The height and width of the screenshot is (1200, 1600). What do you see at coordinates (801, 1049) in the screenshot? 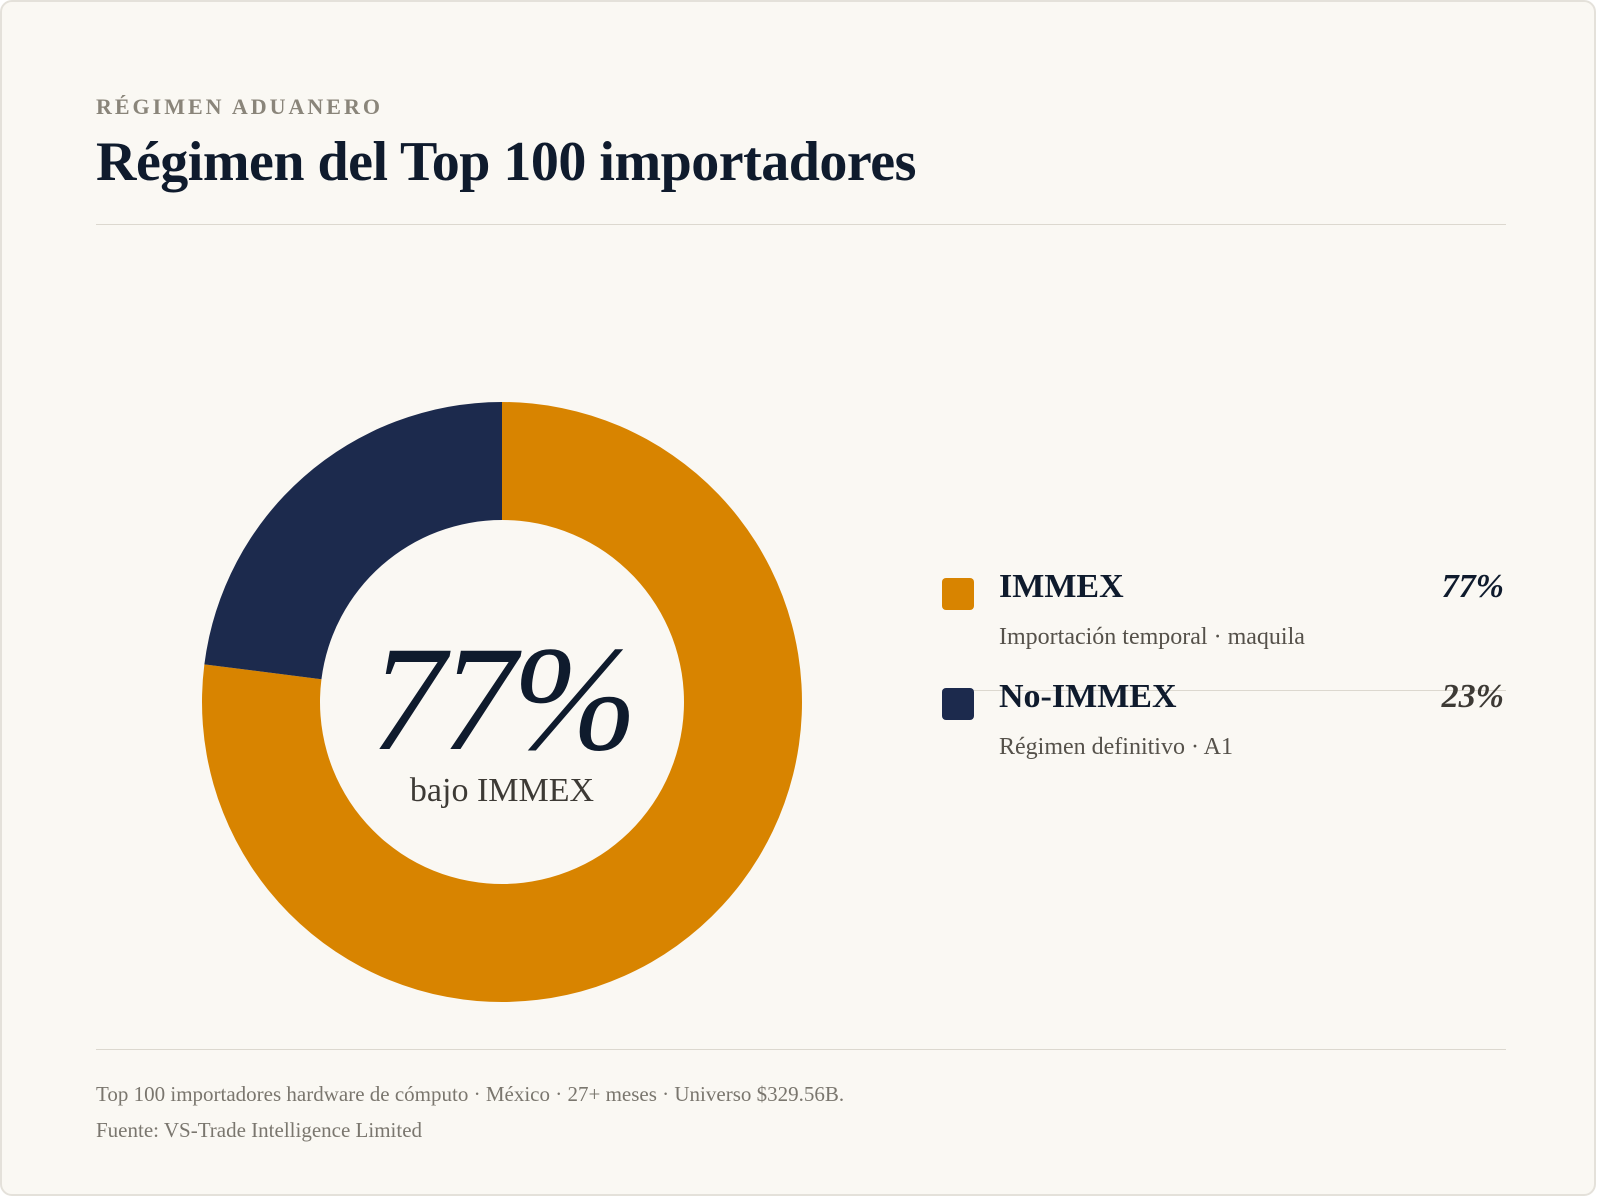
I see `footer-divider` at bounding box center [801, 1049].